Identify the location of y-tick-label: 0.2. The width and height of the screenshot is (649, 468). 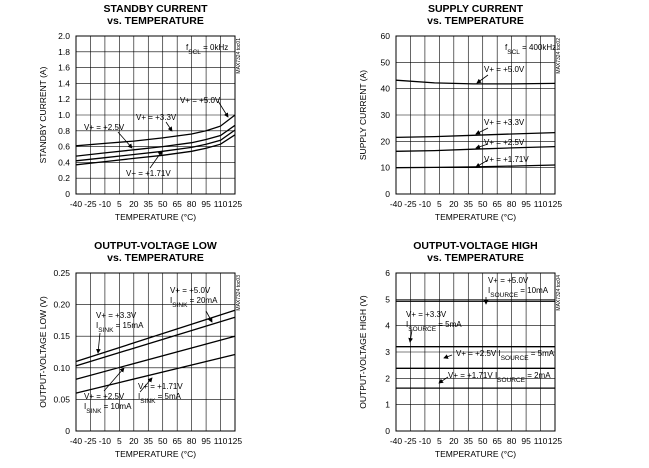
(64, 178).